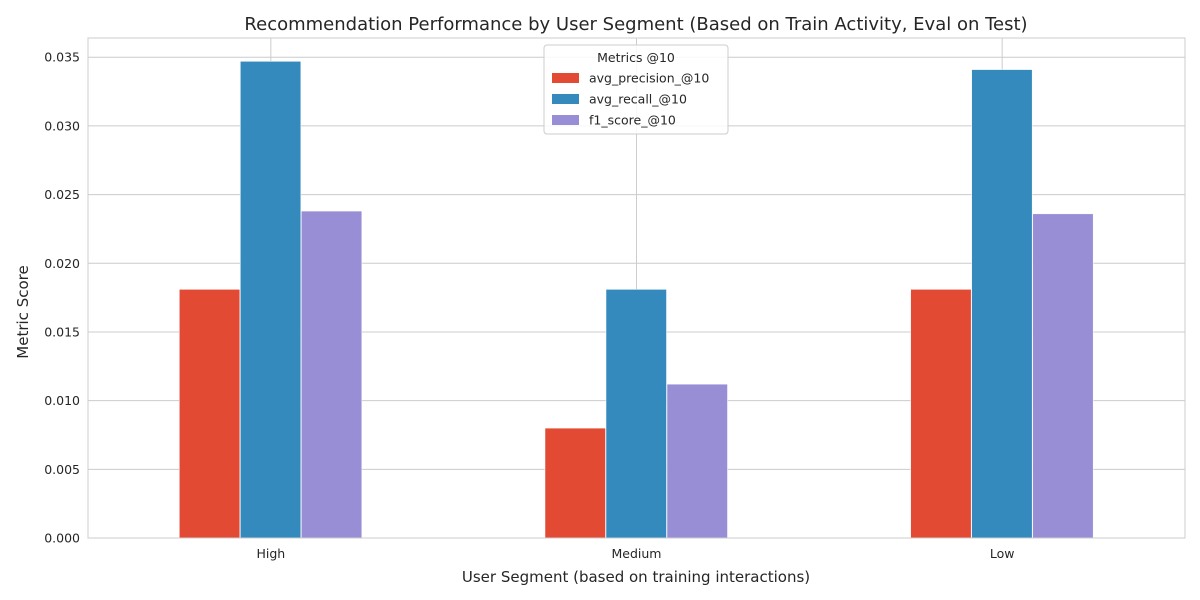 This screenshot has height=600, width=1200. I want to click on y-tick-label: 0.030, so click(62, 125).